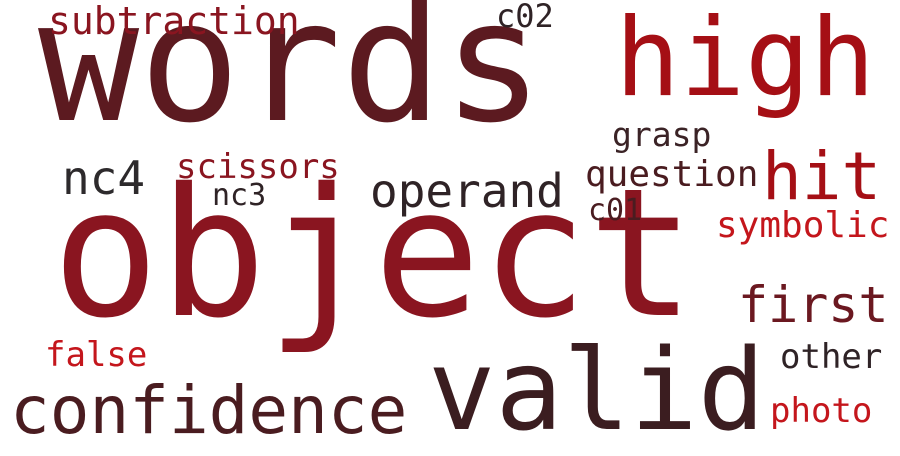  What do you see at coordinates (258, 167) in the screenshot?
I see `word-scissors: scissors` at bounding box center [258, 167].